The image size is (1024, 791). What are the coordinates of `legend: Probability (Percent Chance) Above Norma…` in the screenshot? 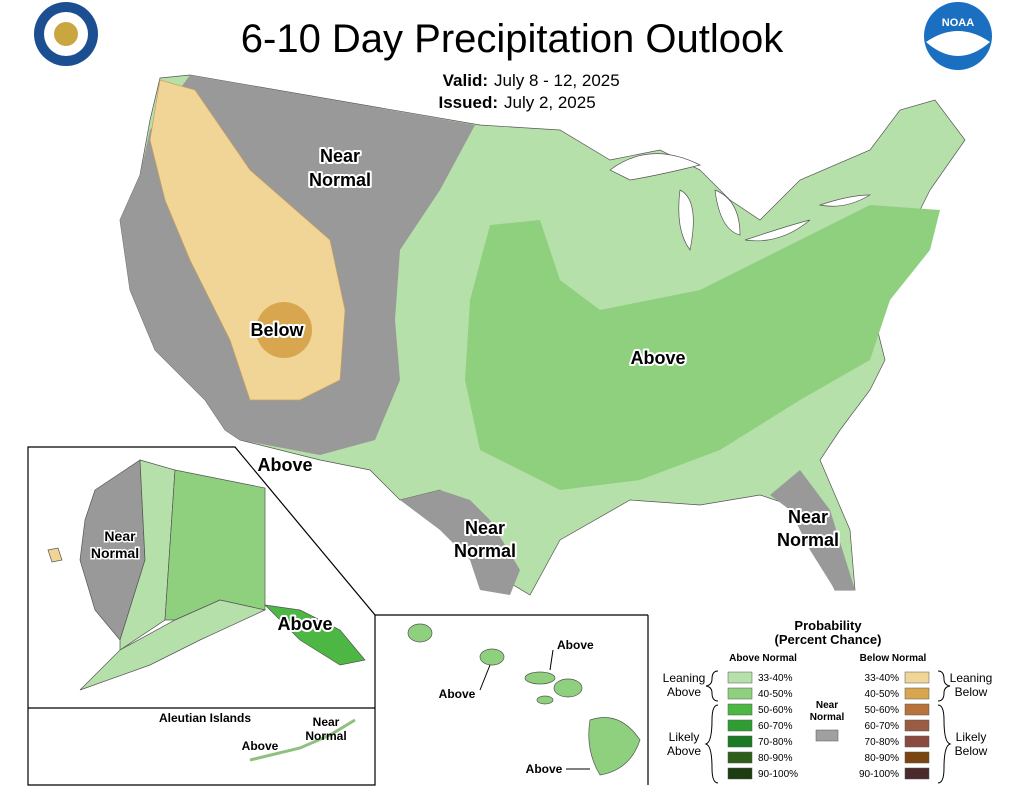 It's located at (828, 701).